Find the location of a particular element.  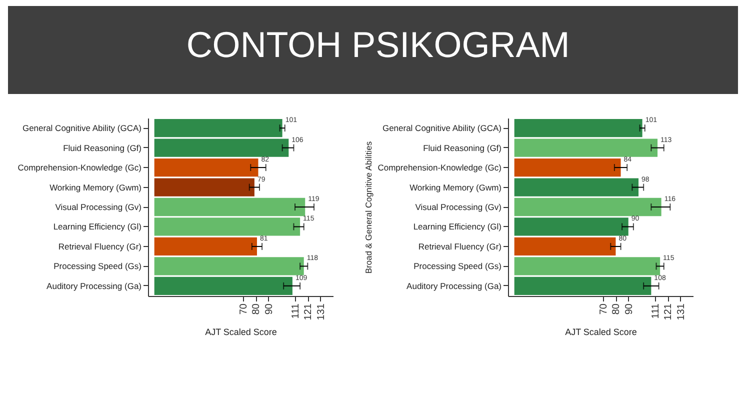

chart-title: CONTOH PSIKOGRAM is located at coordinates (378, 44).